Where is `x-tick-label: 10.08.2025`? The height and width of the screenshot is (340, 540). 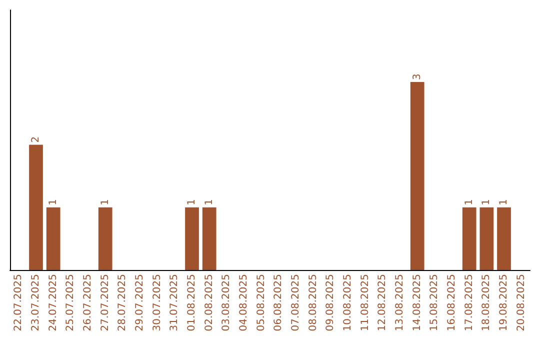 x-tick-label: 10.08.2025 is located at coordinates (348, 303).